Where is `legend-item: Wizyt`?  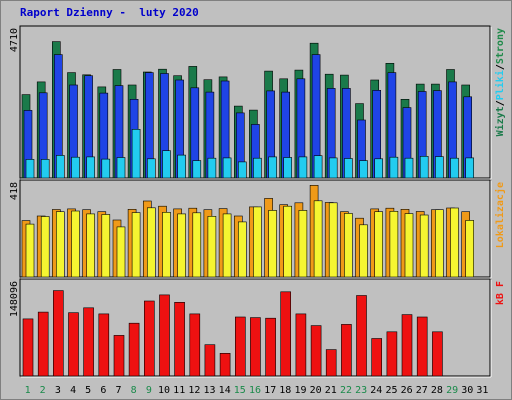 legend-item: Wizyt is located at coordinates (500, 121).